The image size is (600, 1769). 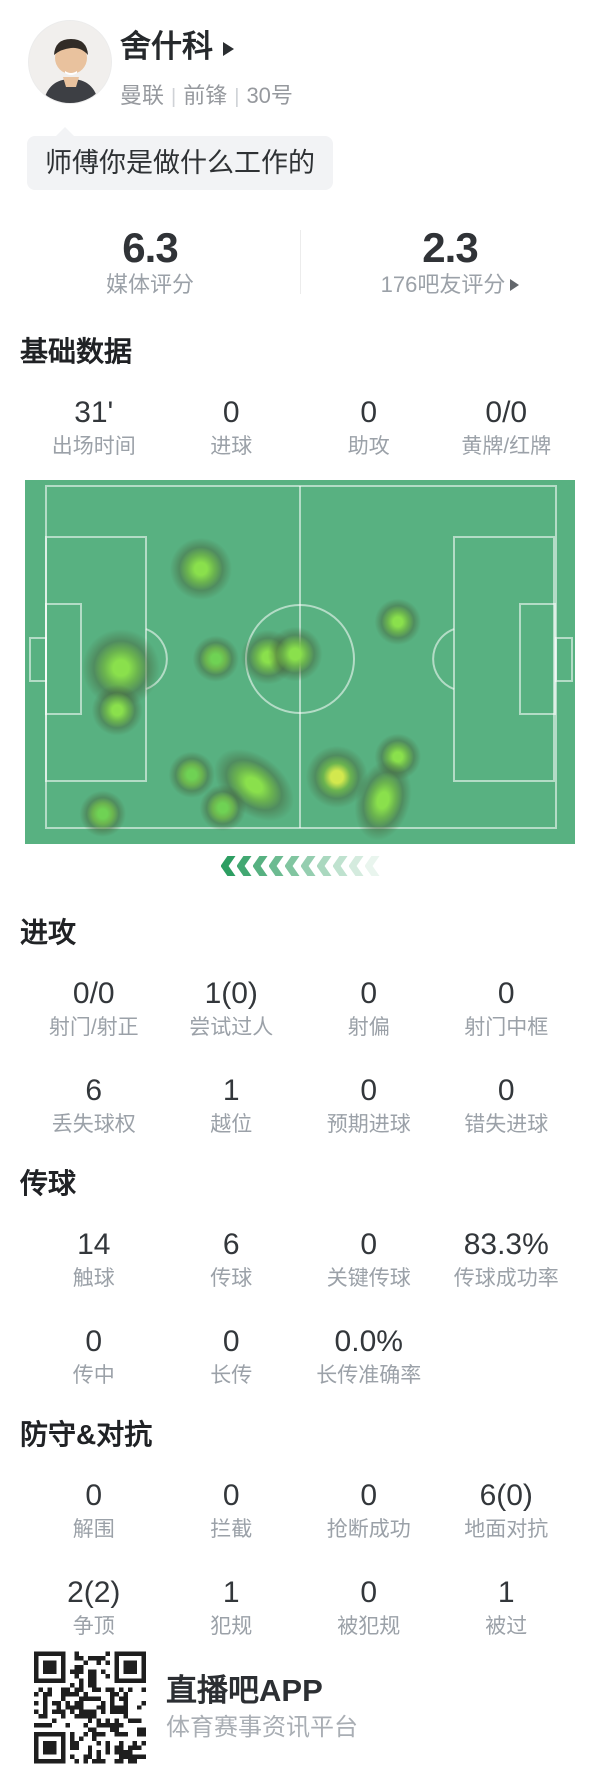 I want to click on stat-label: 传球, so click(x=231, y=1278).